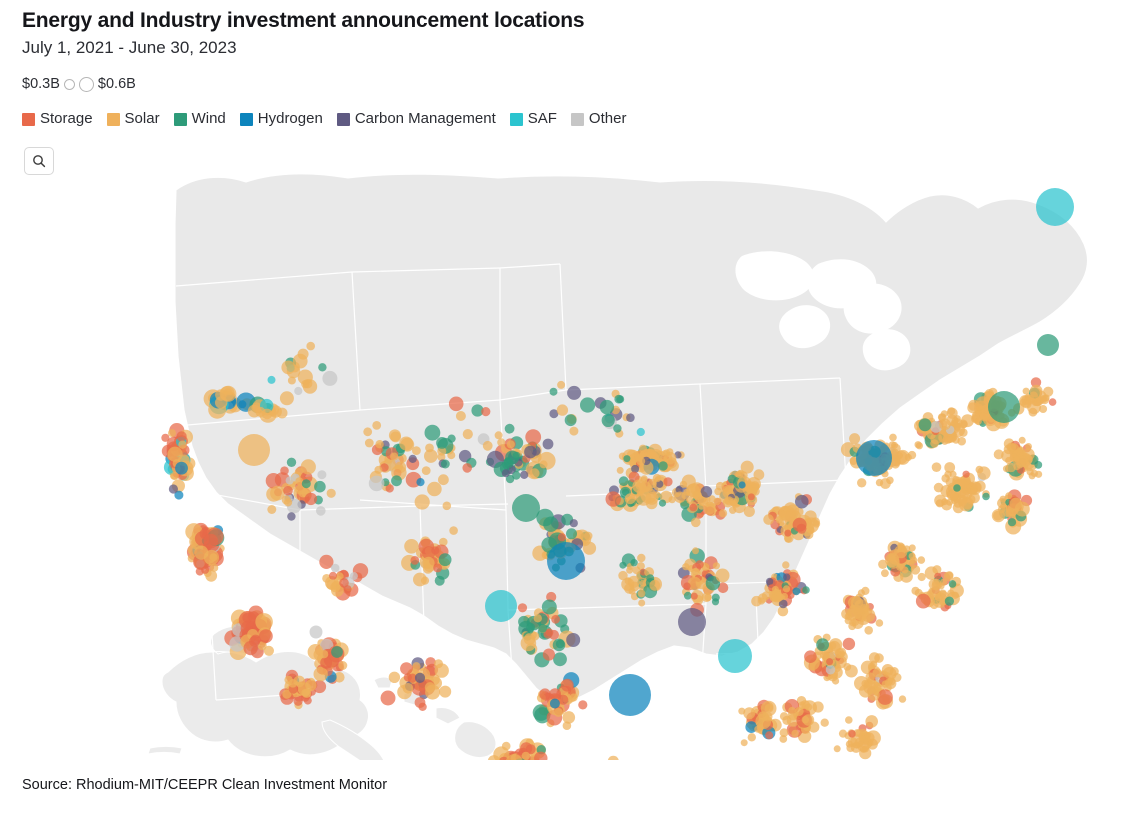 The width and height of the screenshot is (1124, 816). I want to click on legend-item-other: Other, so click(598, 119).